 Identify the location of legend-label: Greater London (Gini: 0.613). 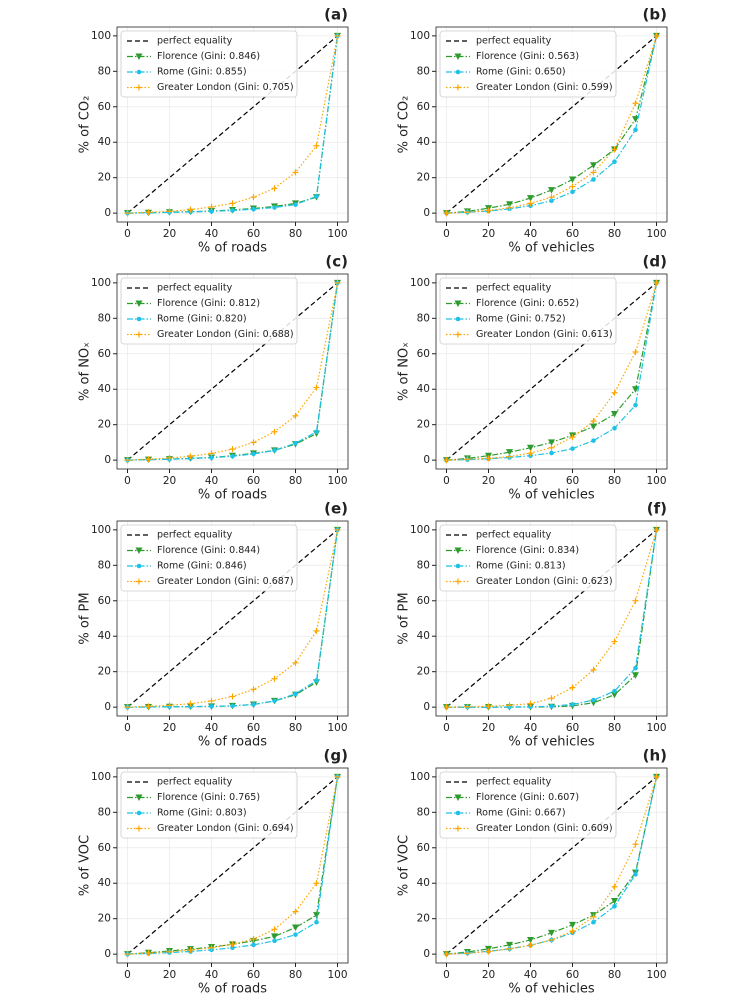
(544, 334).